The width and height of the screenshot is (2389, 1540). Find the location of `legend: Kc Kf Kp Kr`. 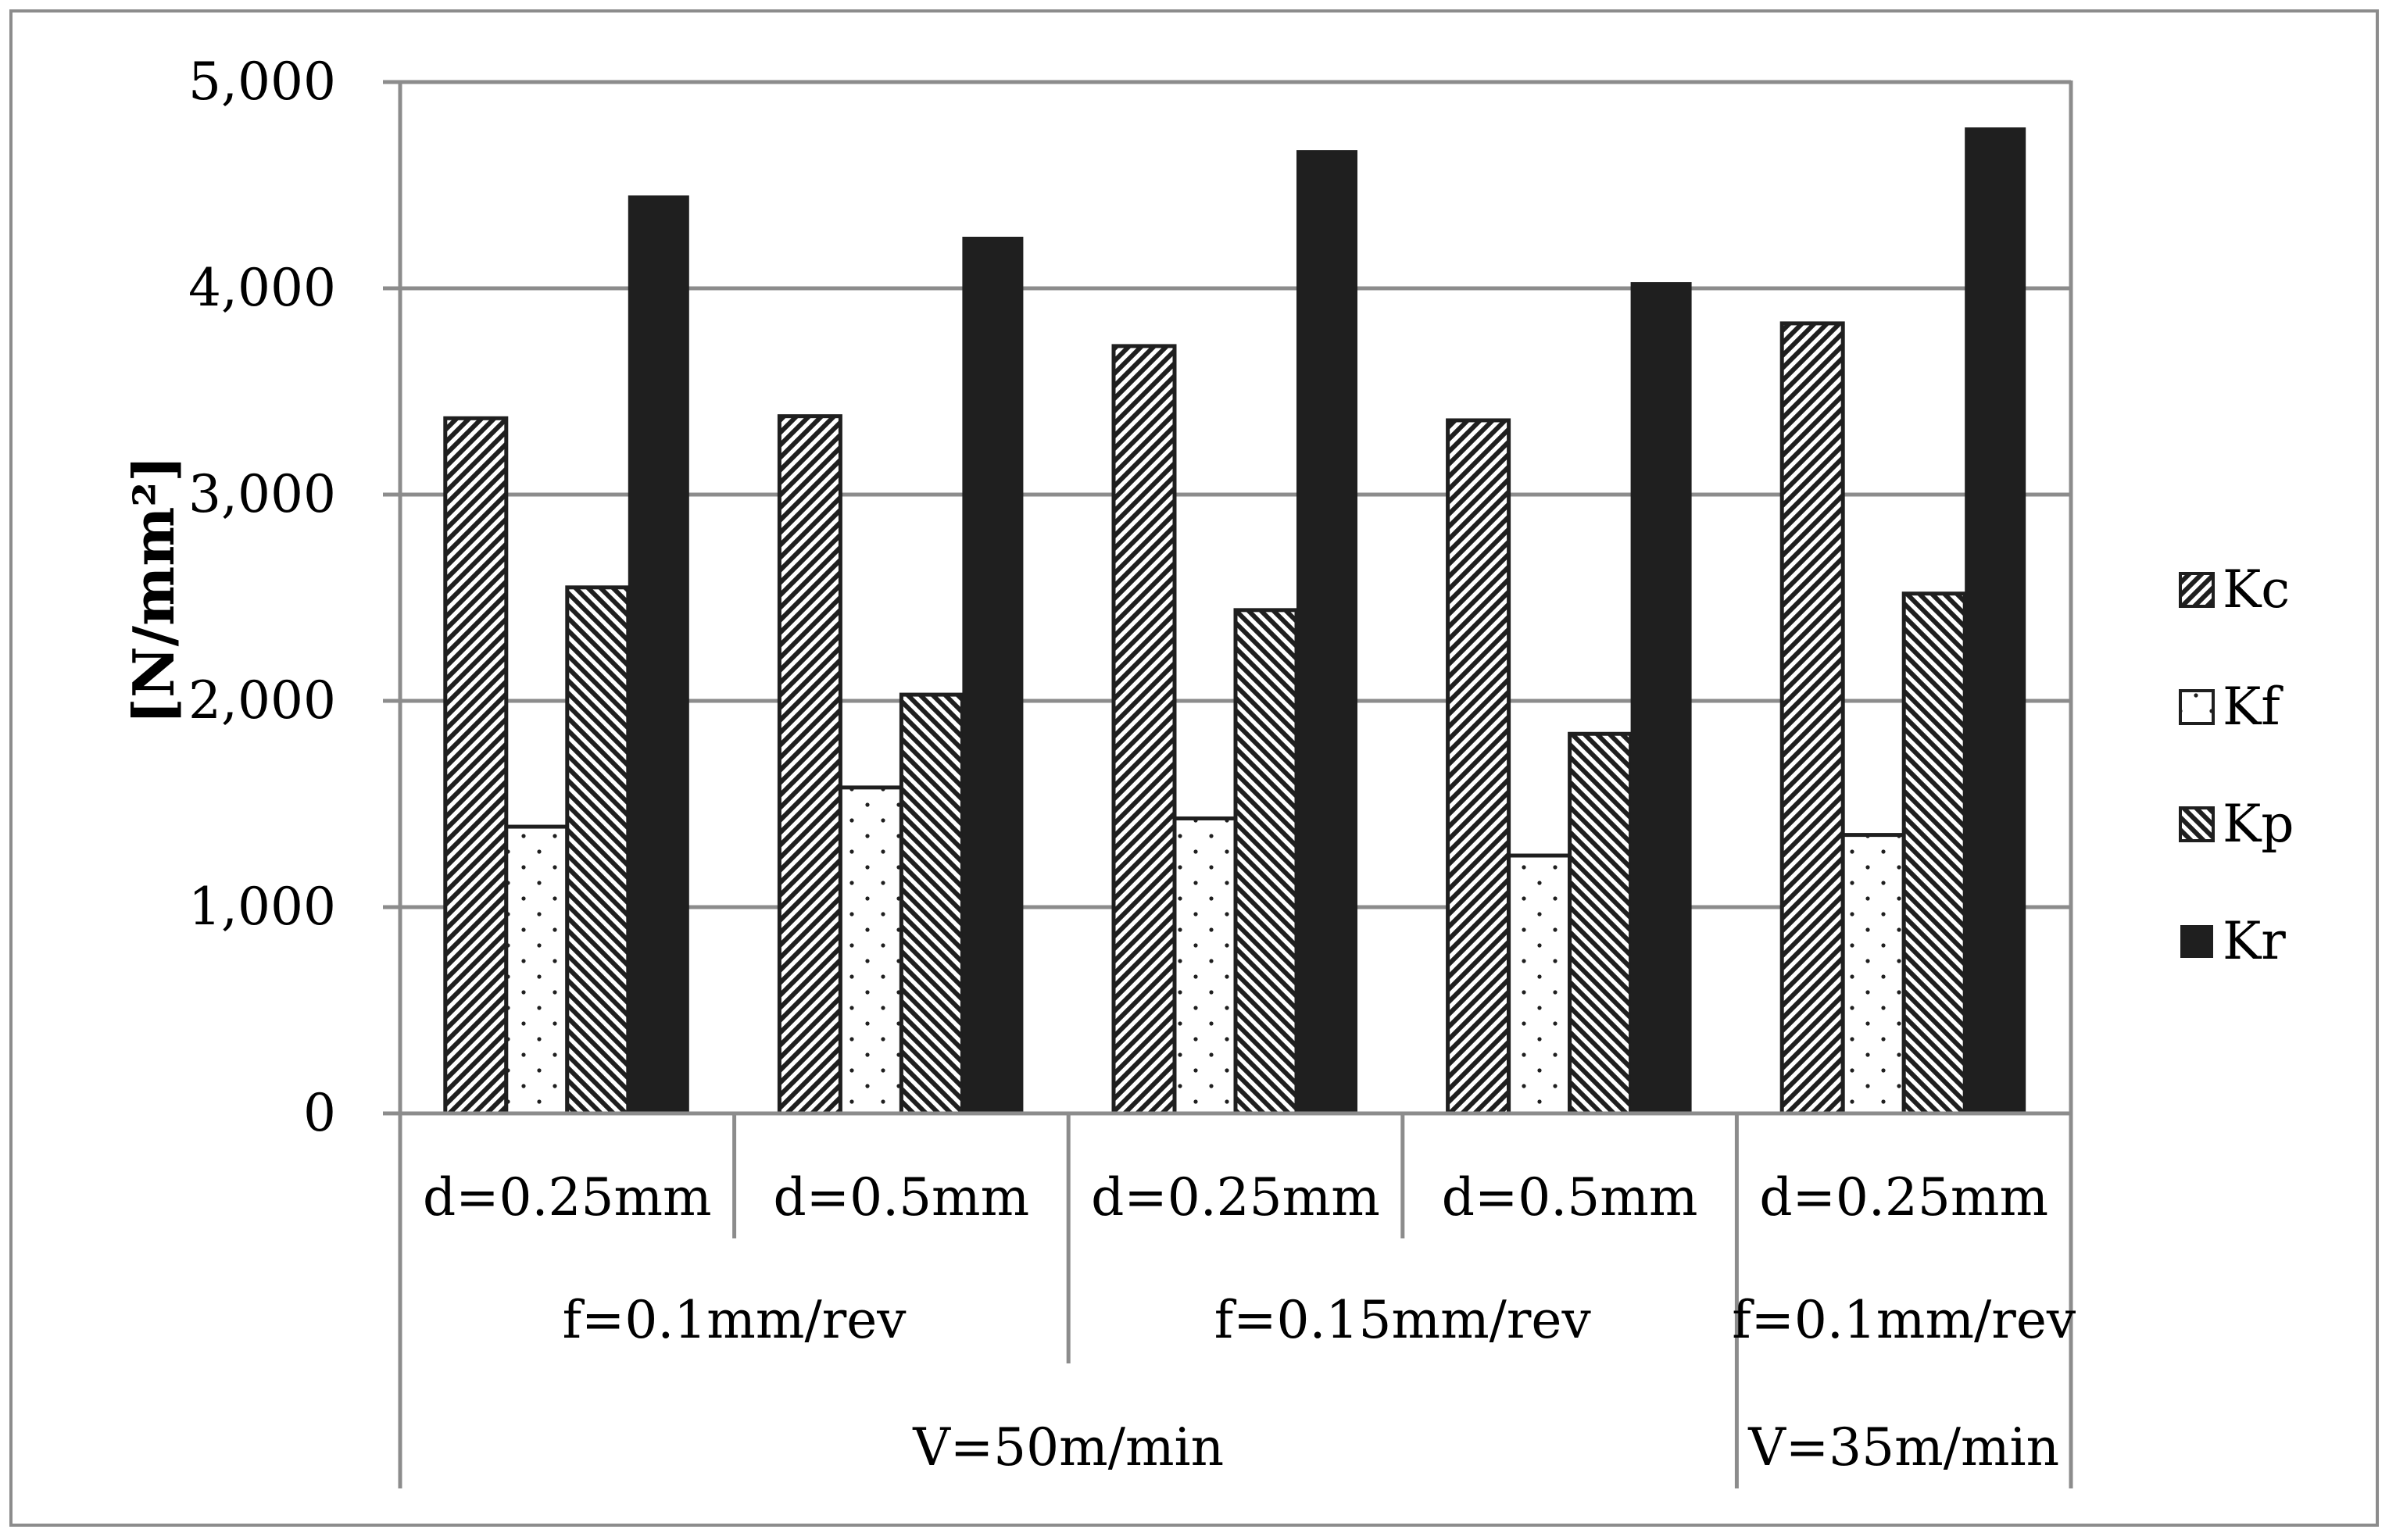

legend: Kc Kf Kp Kr is located at coordinates (2236, 765).